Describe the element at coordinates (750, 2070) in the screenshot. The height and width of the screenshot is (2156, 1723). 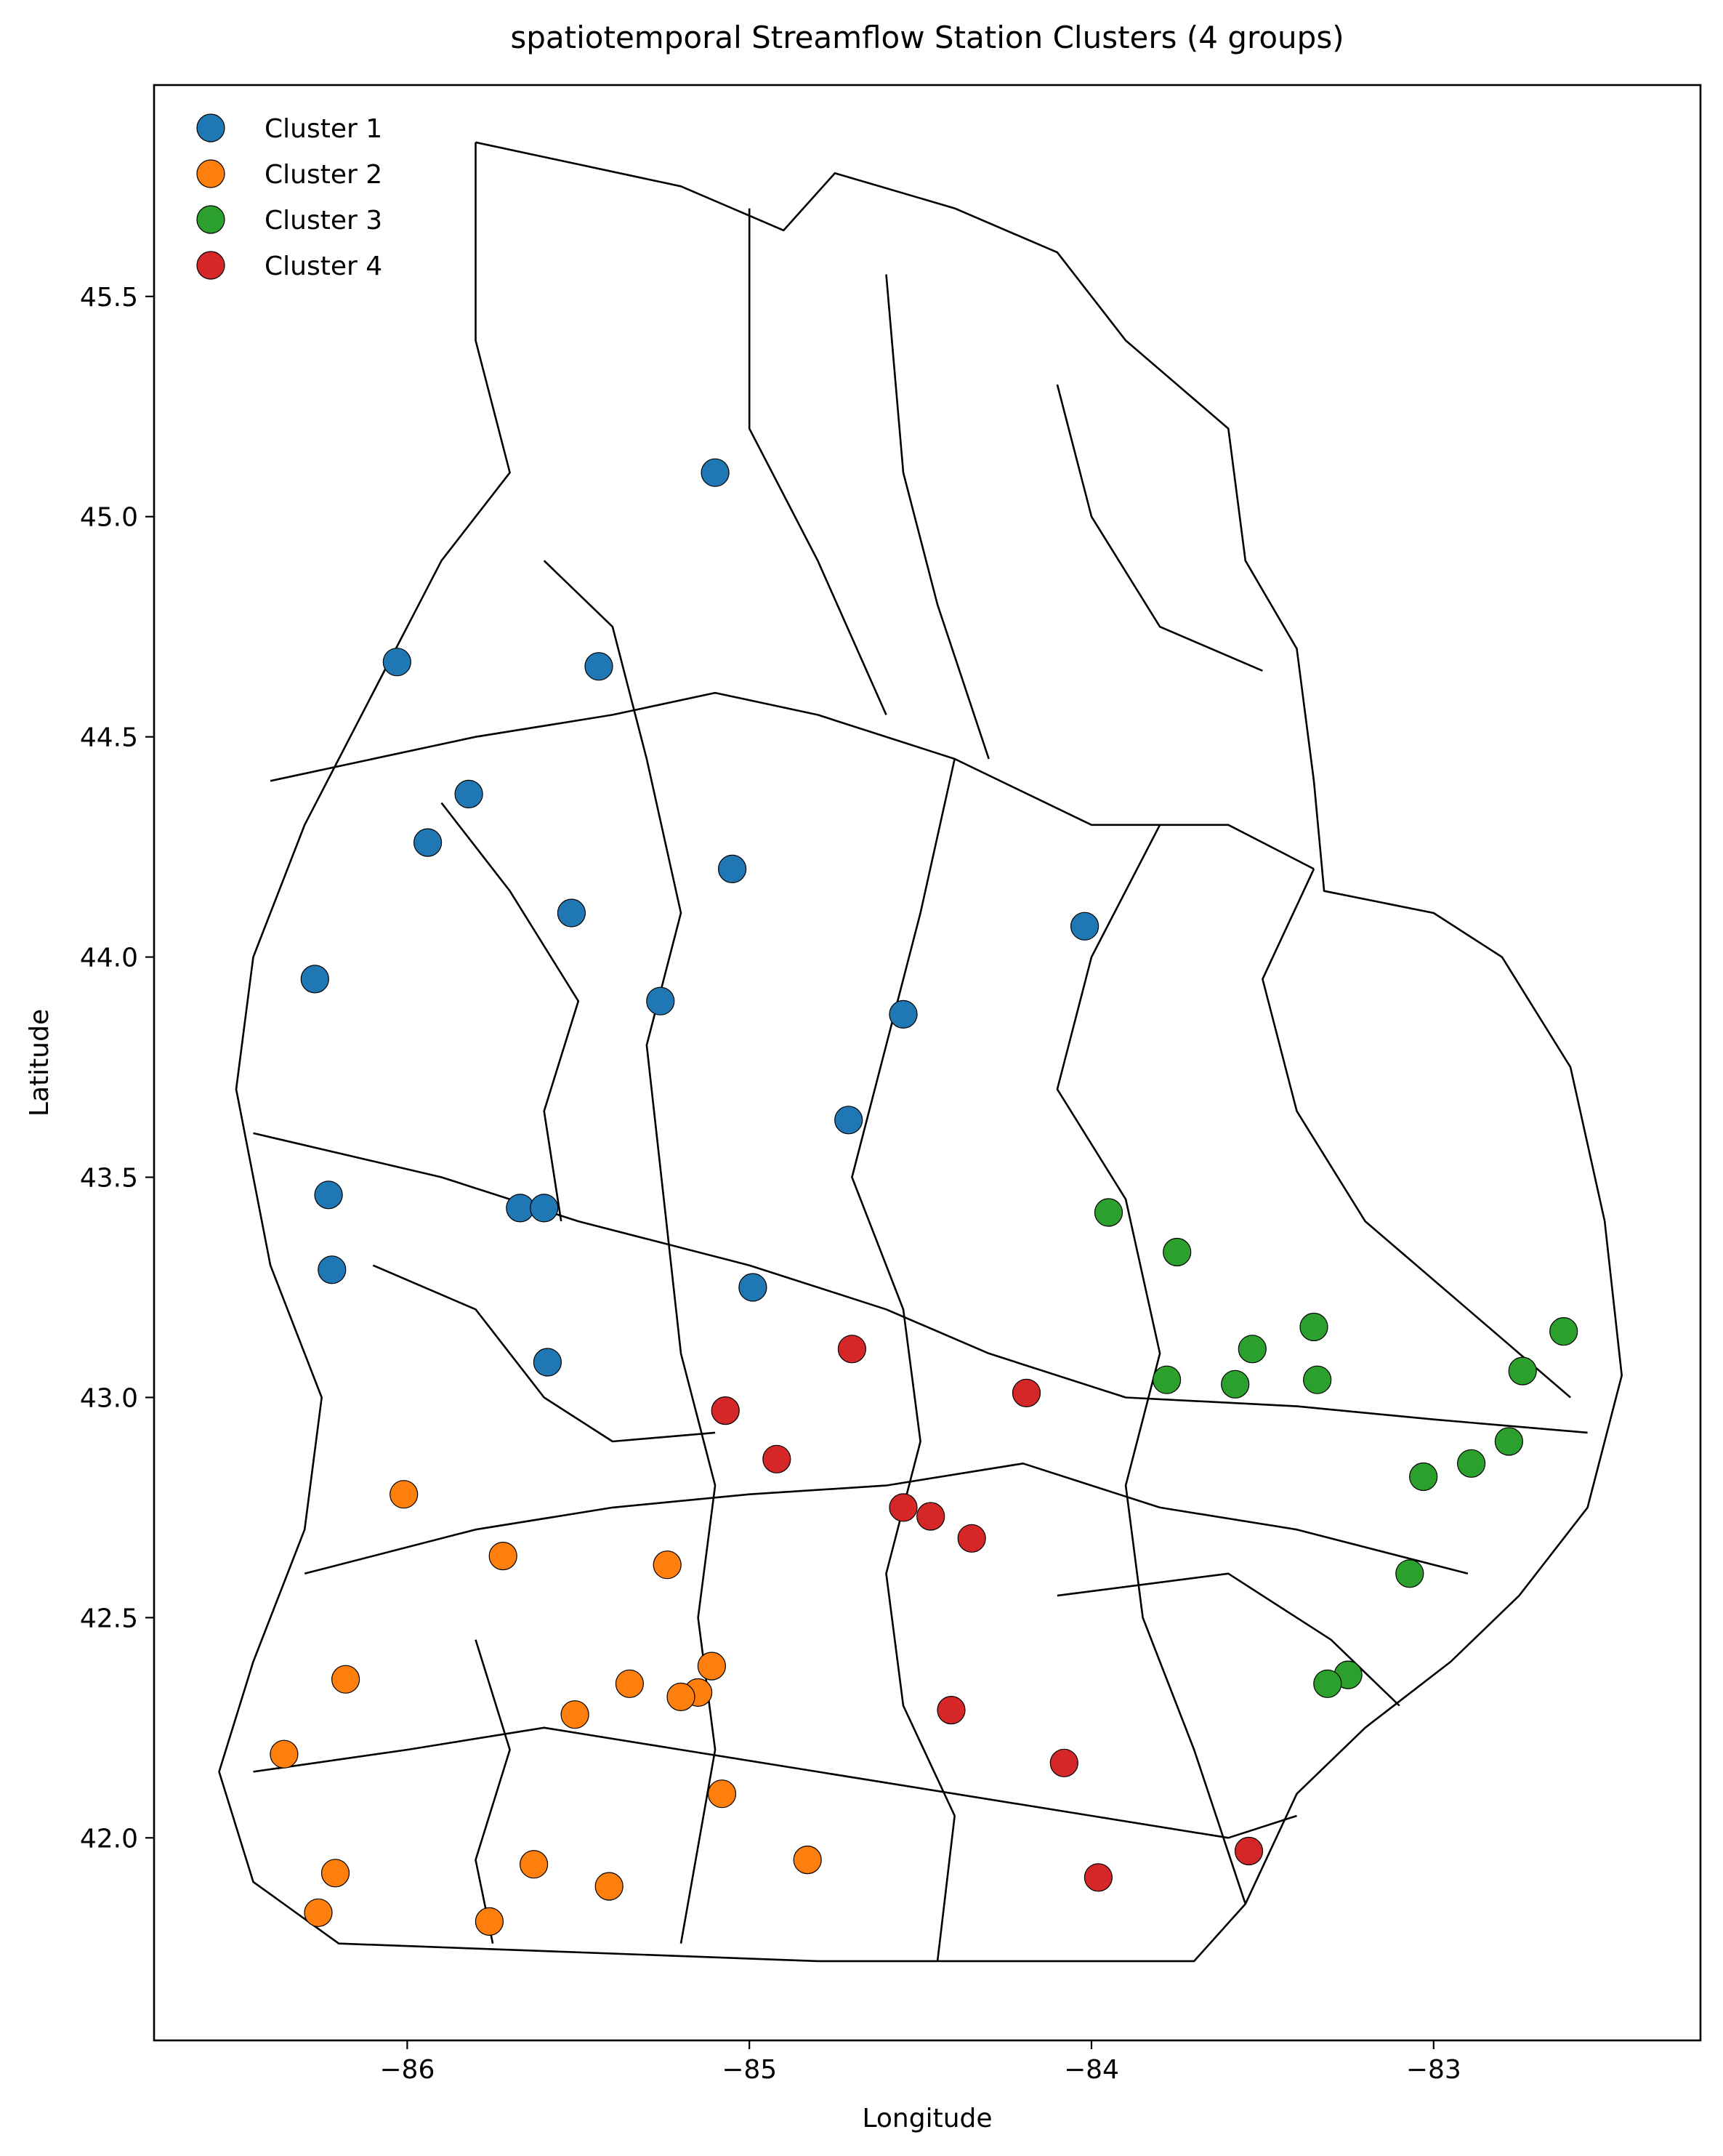
I see `x-tick-label: −85` at that location.